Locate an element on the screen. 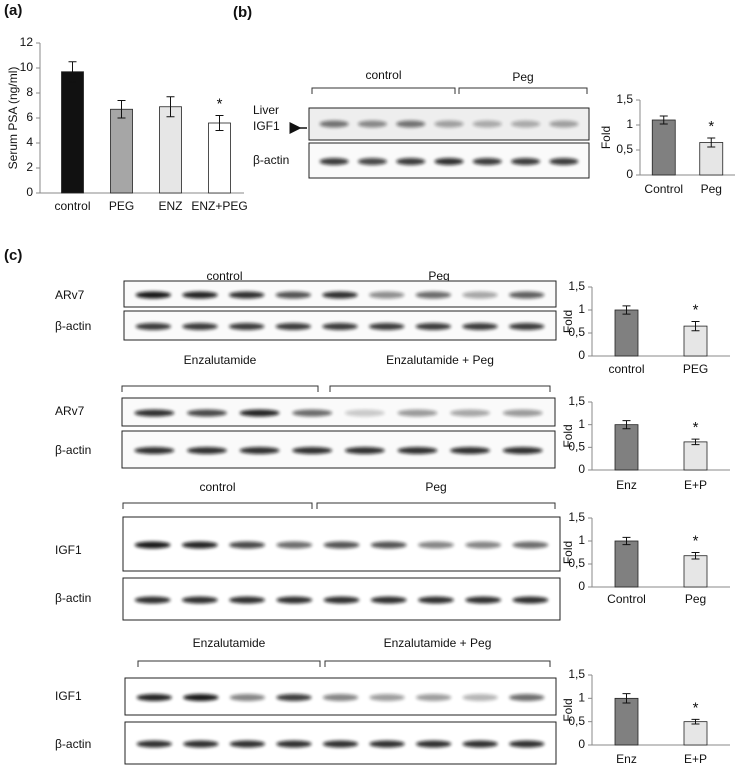 The width and height of the screenshot is (740, 767). row-label: IGF1 is located at coordinates (266, 126).